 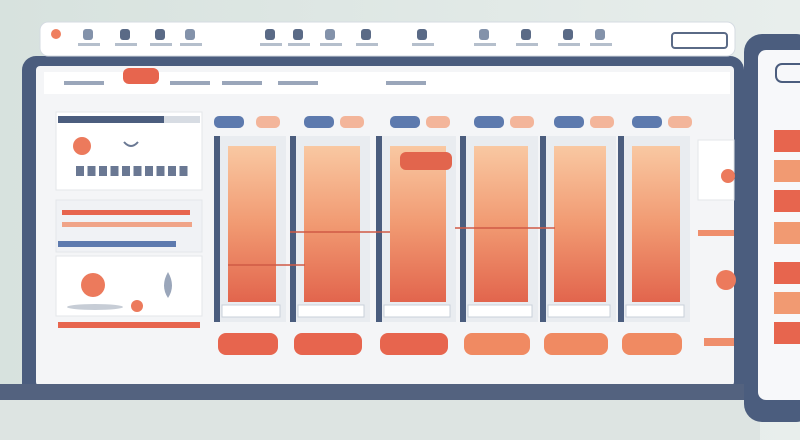 What do you see at coordinates (426, 161) in the screenshot?
I see `bar-cap` at bounding box center [426, 161].